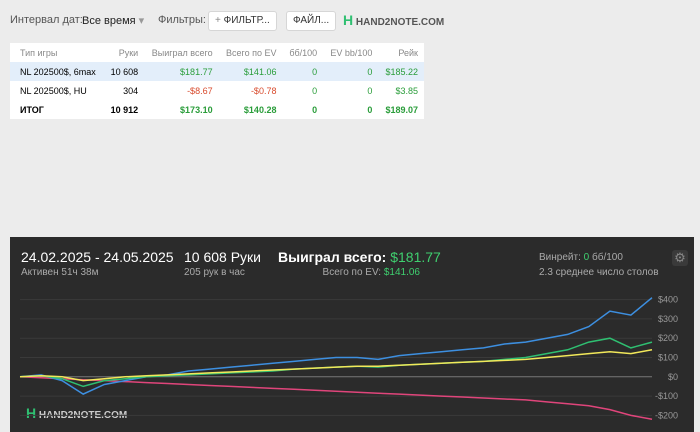  I want to click on table-row: NL 202500$, HU 304 -$8.67 -$0.78 0 0 $3.85, so click(217, 90).